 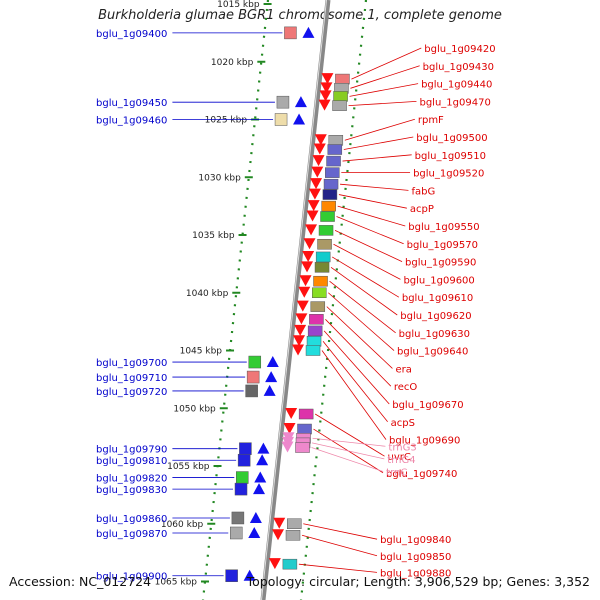 I want to click on gene-label-minus: bglu_1g09710, so click(x=131, y=378).